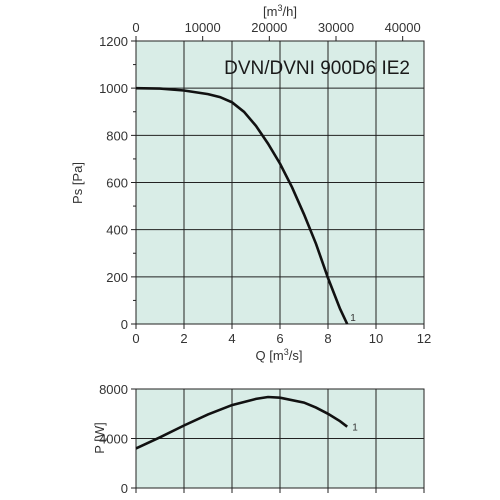 This screenshot has height=500, width=500. I want to click on static-pressure-axis-title: Ps [Pa], so click(77, 183).